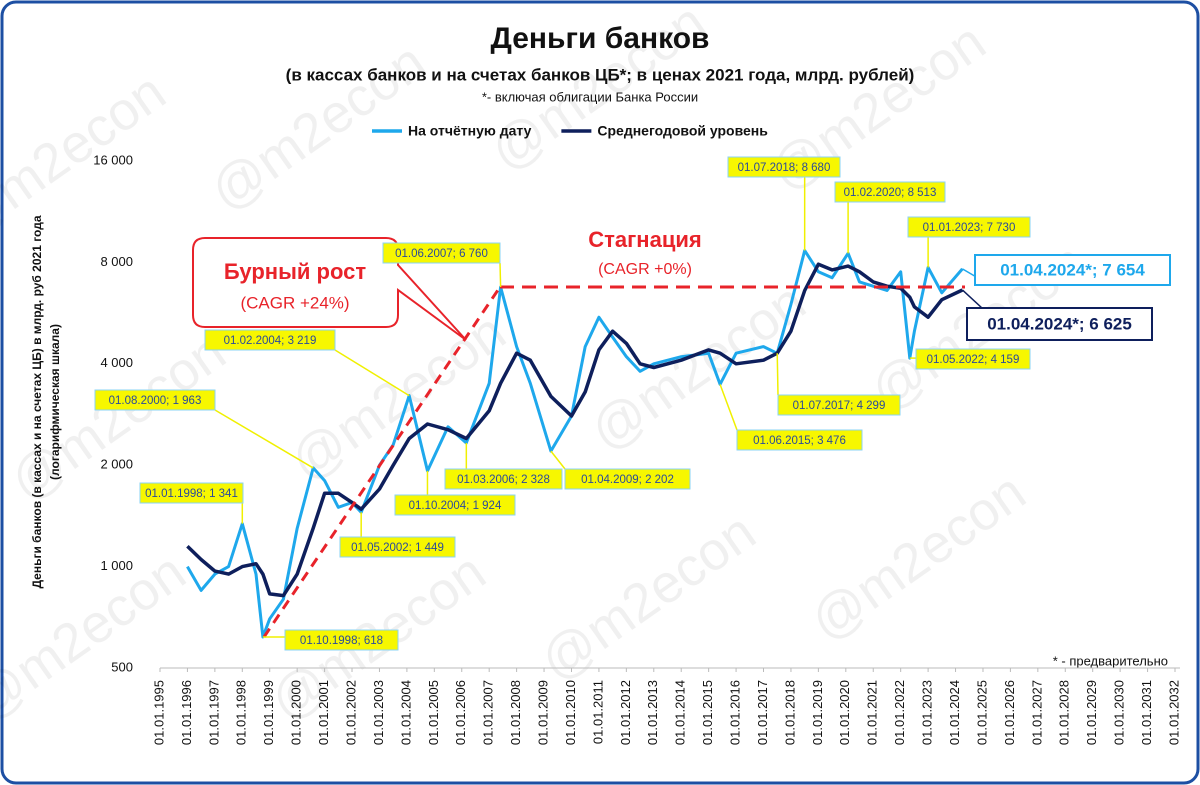 The width and height of the screenshot is (1200, 785). I want to click on data-label: 01.10.2004; 1 924, so click(455, 506).